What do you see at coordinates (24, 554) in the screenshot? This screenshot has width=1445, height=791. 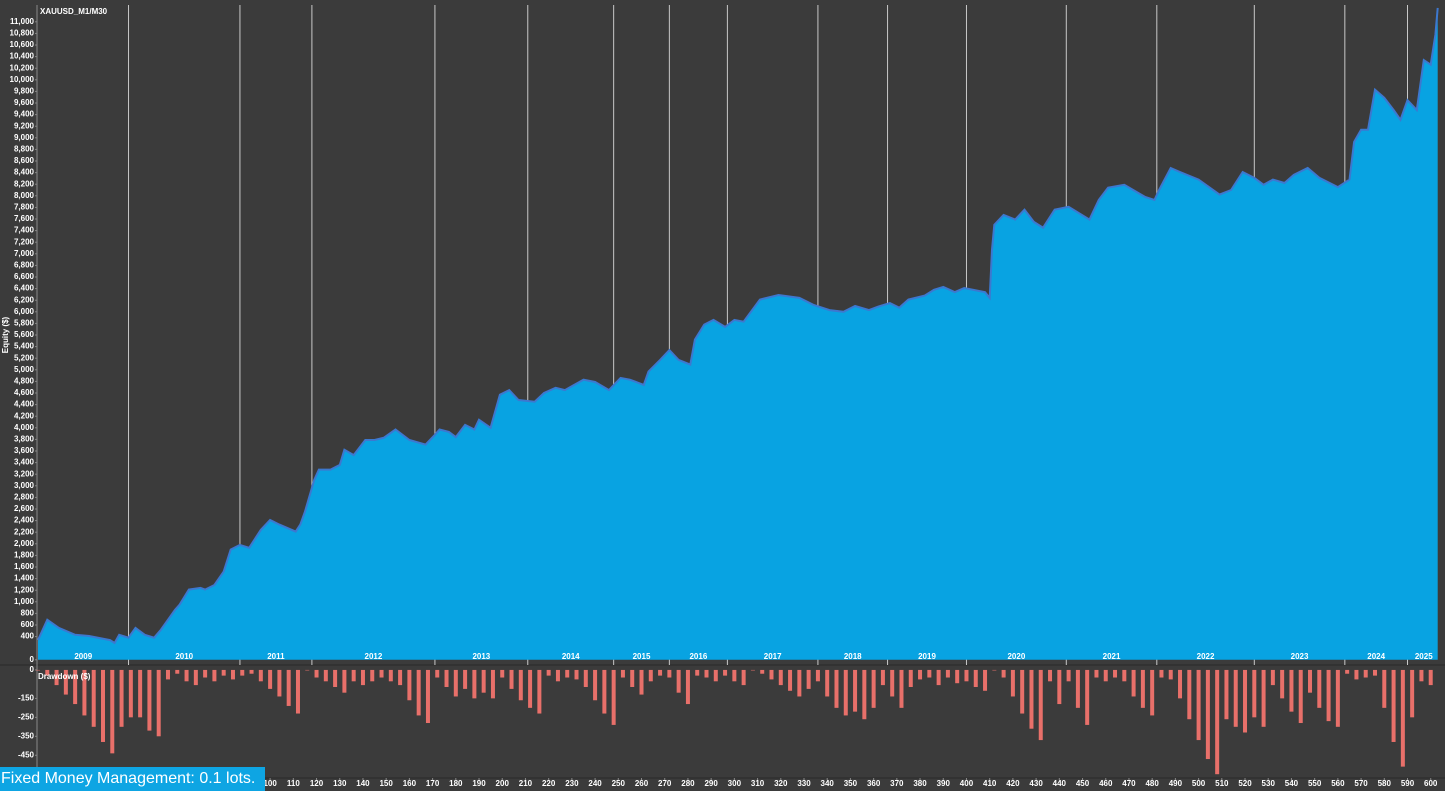 I see `y-tick-label: 1,800` at bounding box center [24, 554].